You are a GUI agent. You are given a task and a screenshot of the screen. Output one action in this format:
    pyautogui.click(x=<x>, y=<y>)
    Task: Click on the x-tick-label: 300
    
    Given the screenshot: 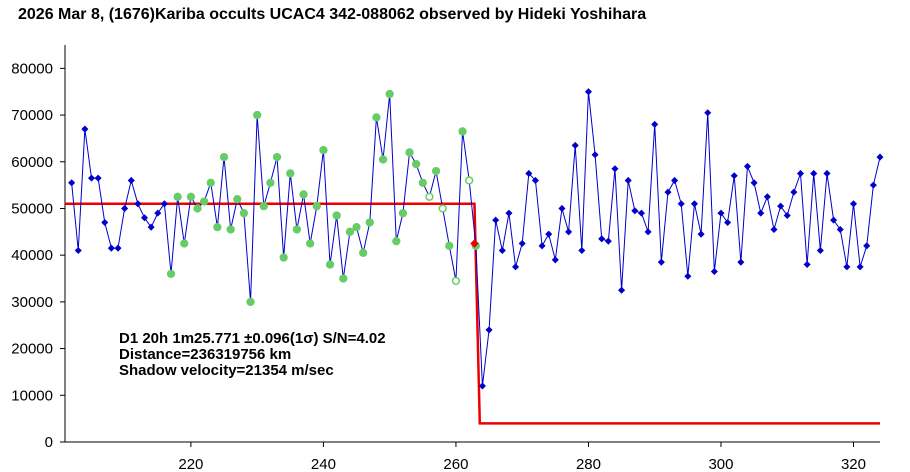 What is the action you would take?
    pyautogui.click(x=720, y=464)
    